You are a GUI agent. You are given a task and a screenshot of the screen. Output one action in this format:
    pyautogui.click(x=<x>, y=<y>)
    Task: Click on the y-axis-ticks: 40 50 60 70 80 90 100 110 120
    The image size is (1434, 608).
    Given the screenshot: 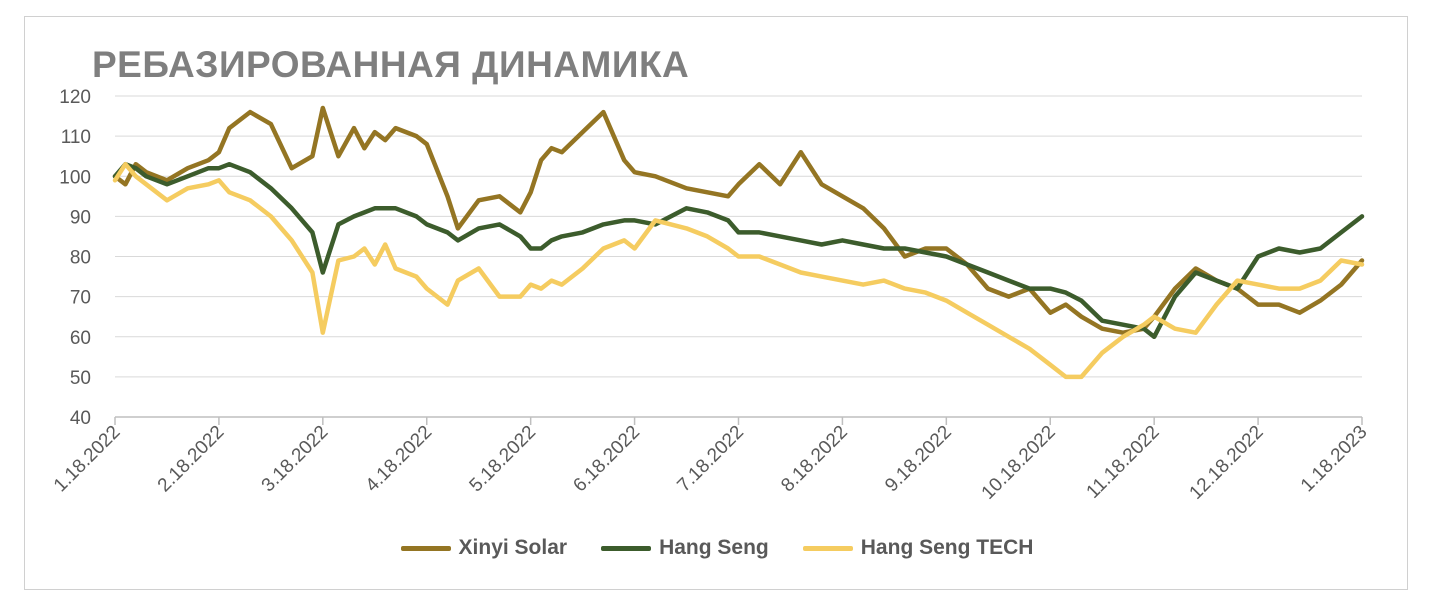 What is the action you would take?
    pyautogui.click(x=75, y=258)
    